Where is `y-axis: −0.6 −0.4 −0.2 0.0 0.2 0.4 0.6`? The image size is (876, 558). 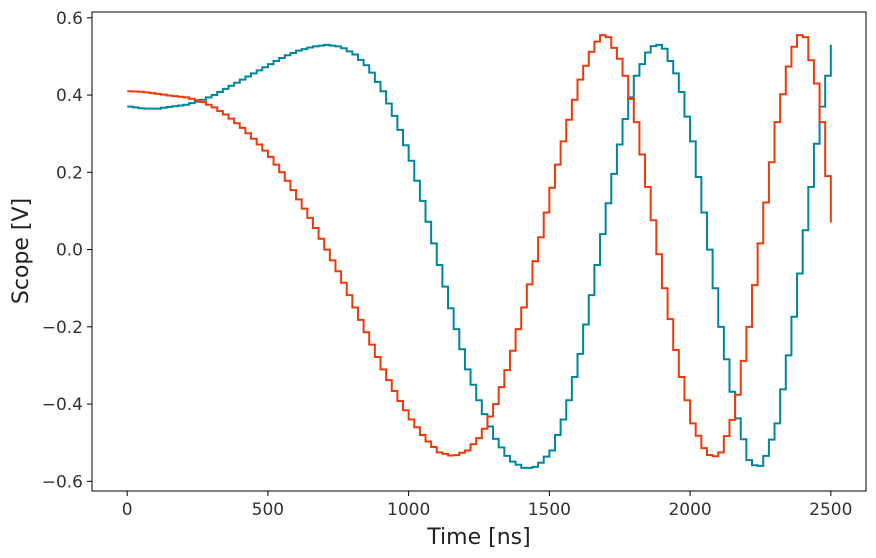
y-axis: −0.6 −0.4 −0.2 0.0 0.2 0.4 0.6 is located at coordinates (67, 250).